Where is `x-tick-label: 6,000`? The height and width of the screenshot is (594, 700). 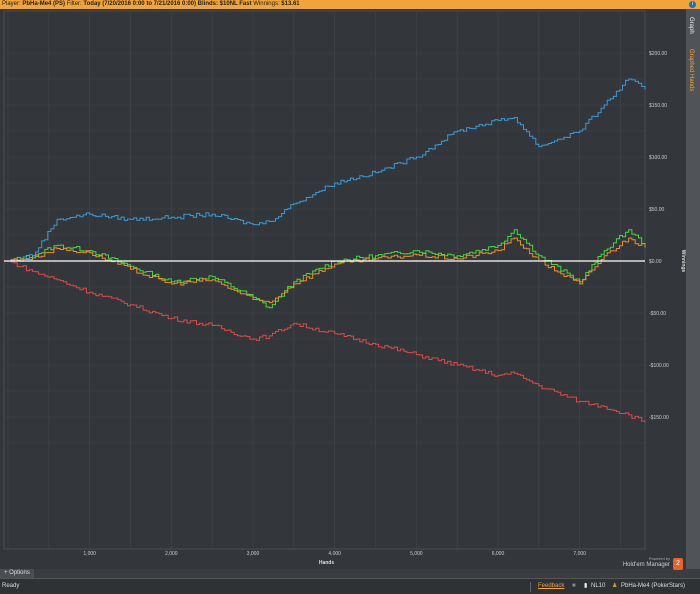 x-tick-label: 6,000 is located at coordinates (498, 554).